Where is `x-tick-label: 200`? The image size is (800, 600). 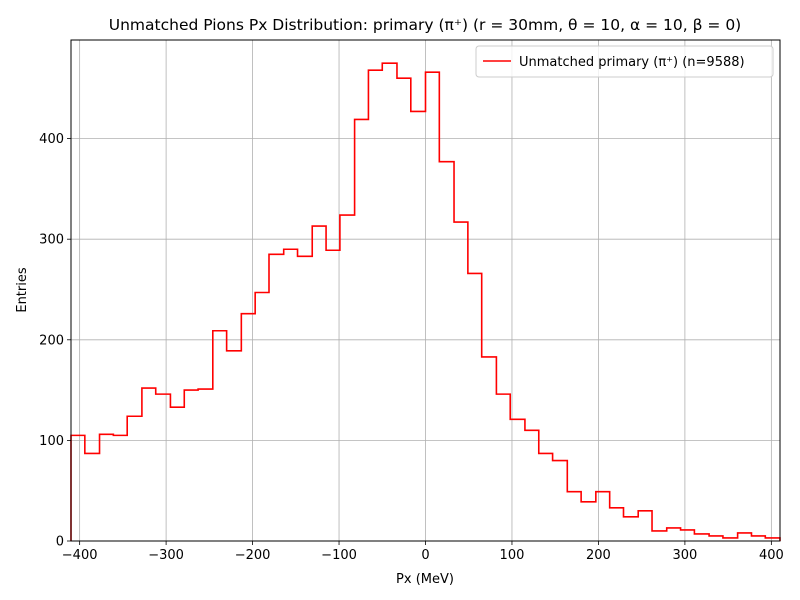
x-tick-label: 200 is located at coordinates (598, 555).